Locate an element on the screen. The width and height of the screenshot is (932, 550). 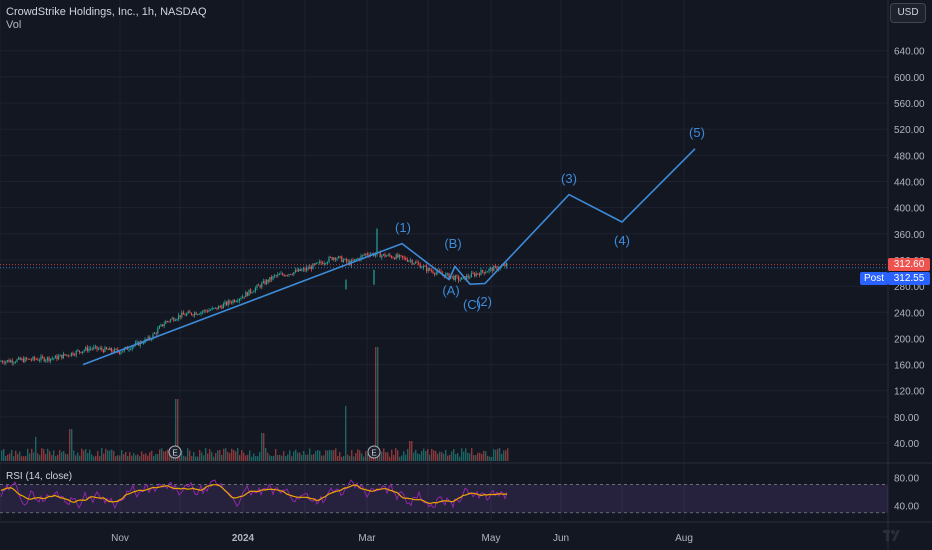
earnings-marker-letter: E is located at coordinates (174, 453).